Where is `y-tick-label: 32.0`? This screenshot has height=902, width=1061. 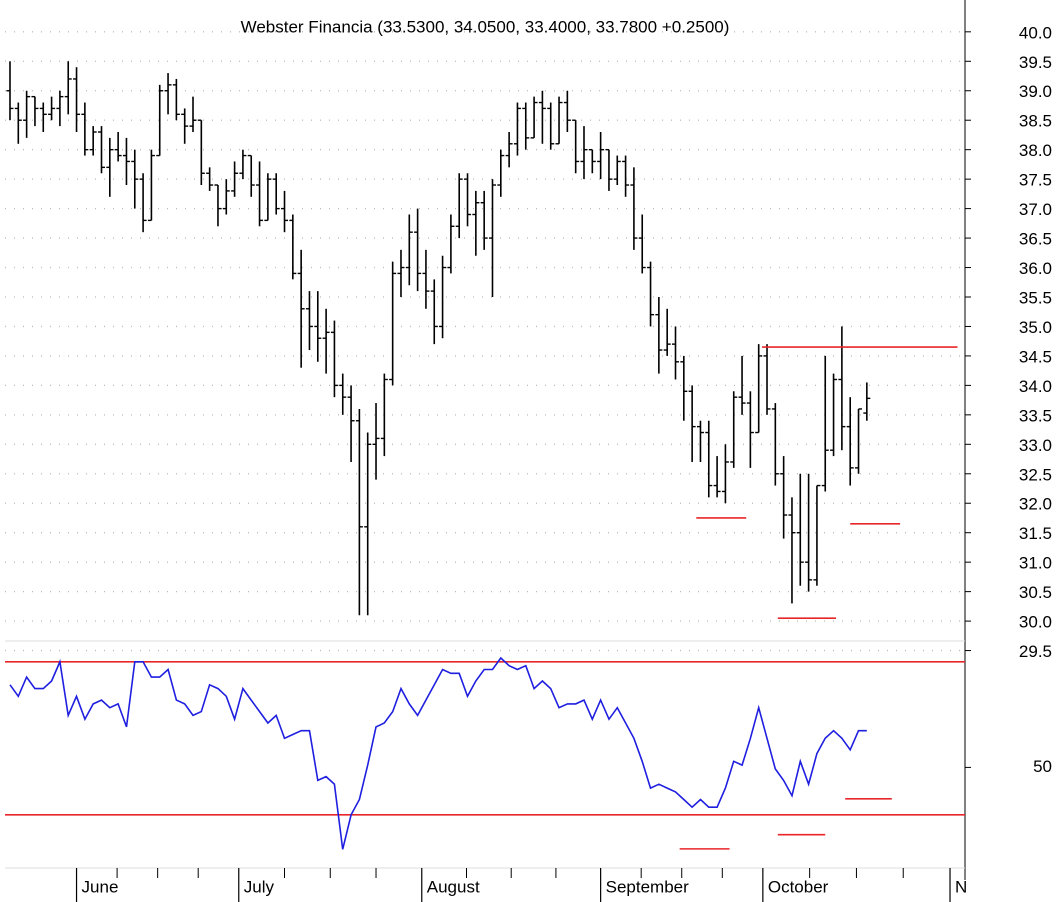 y-tick-label: 32.0 is located at coordinates (1035, 504).